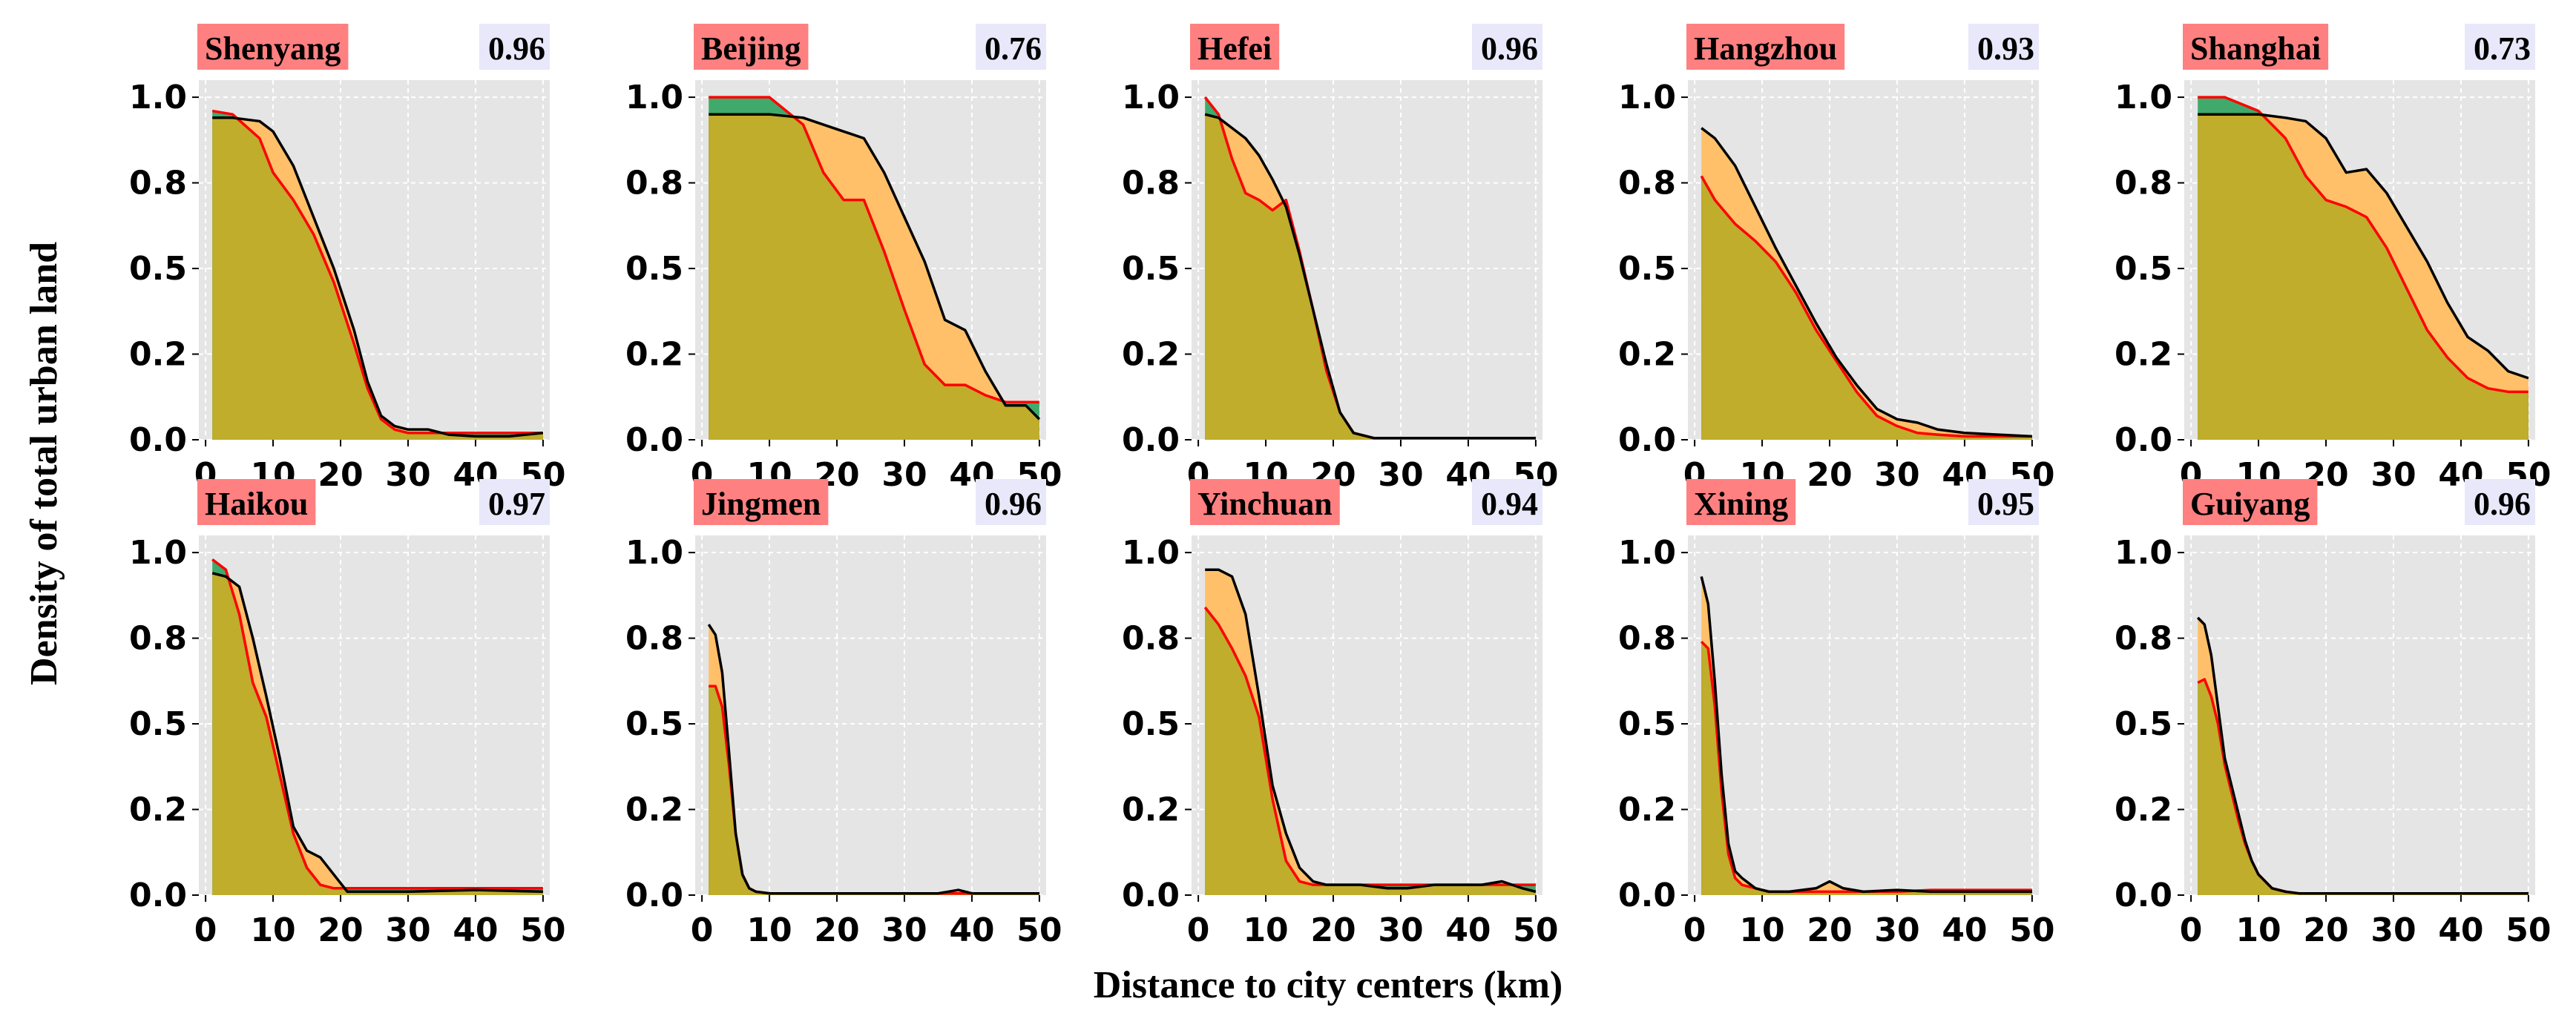 The height and width of the screenshot is (1036, 2576). What do you see at coordinates (1234, 48) in the screenshot?
I see `city-label: Hefei` at bounding box center [1234, 48].